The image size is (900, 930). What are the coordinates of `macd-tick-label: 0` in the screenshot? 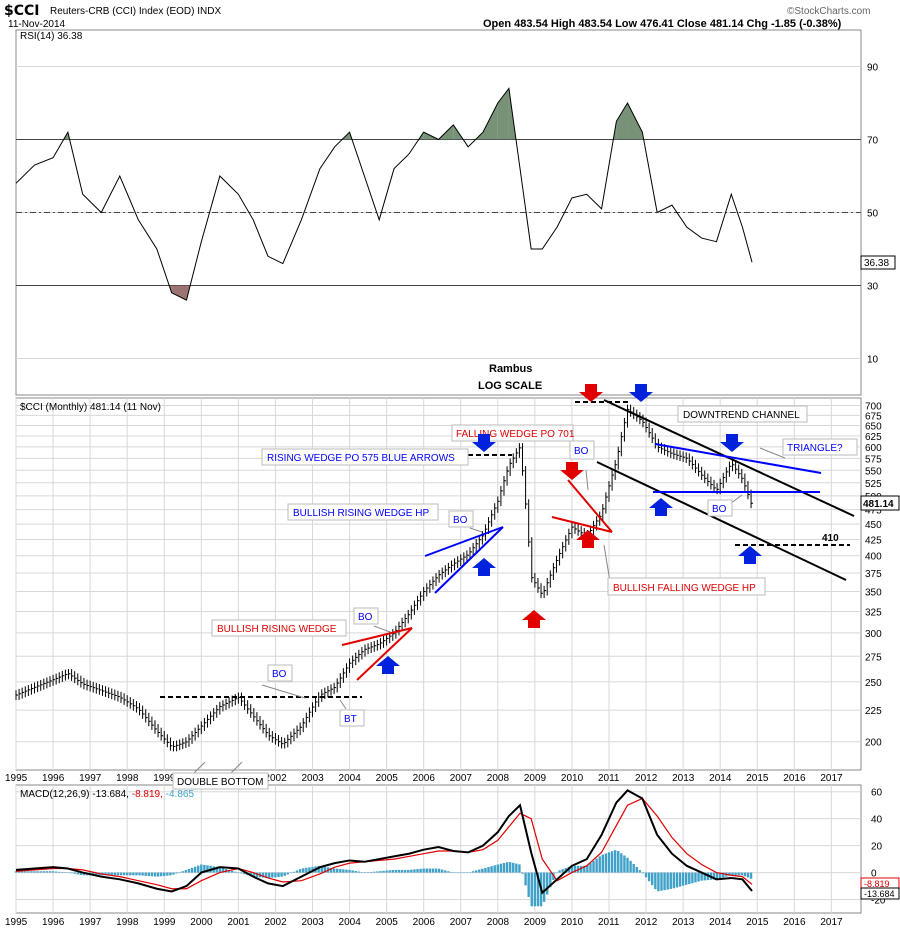 It's located at (874, 874).